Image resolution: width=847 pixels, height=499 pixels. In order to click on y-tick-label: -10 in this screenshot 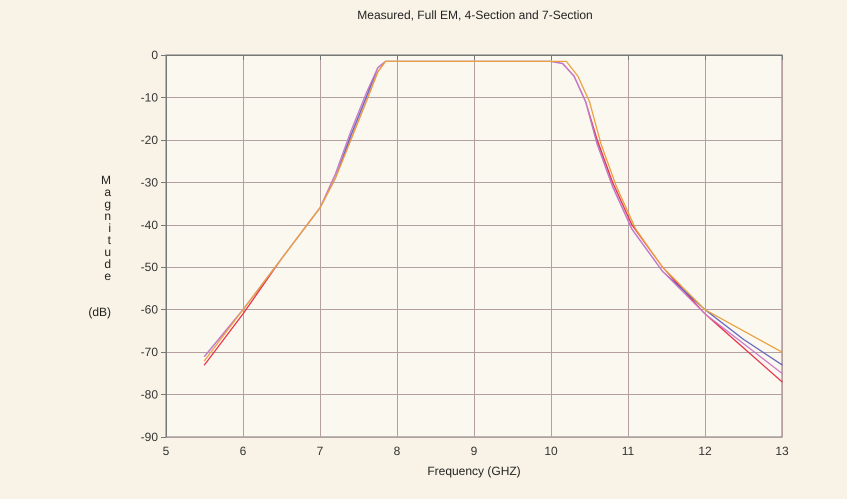, I will do `click(149, 97)`.